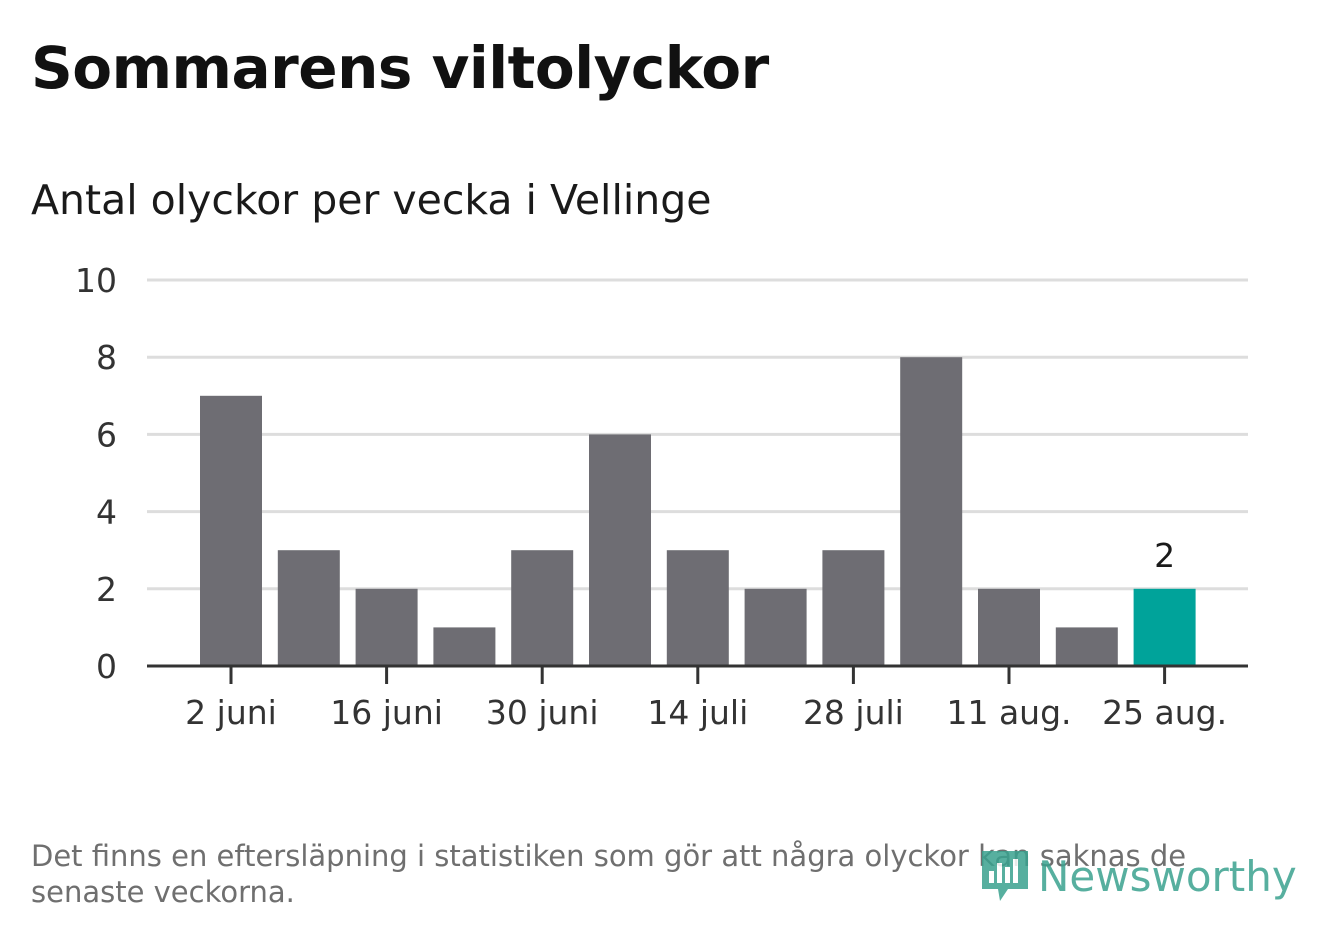 The image size is (1322, 939). I want to click on chart-subtitle: Antal olyckor per vecka i Vellinge, so click(371, 200).